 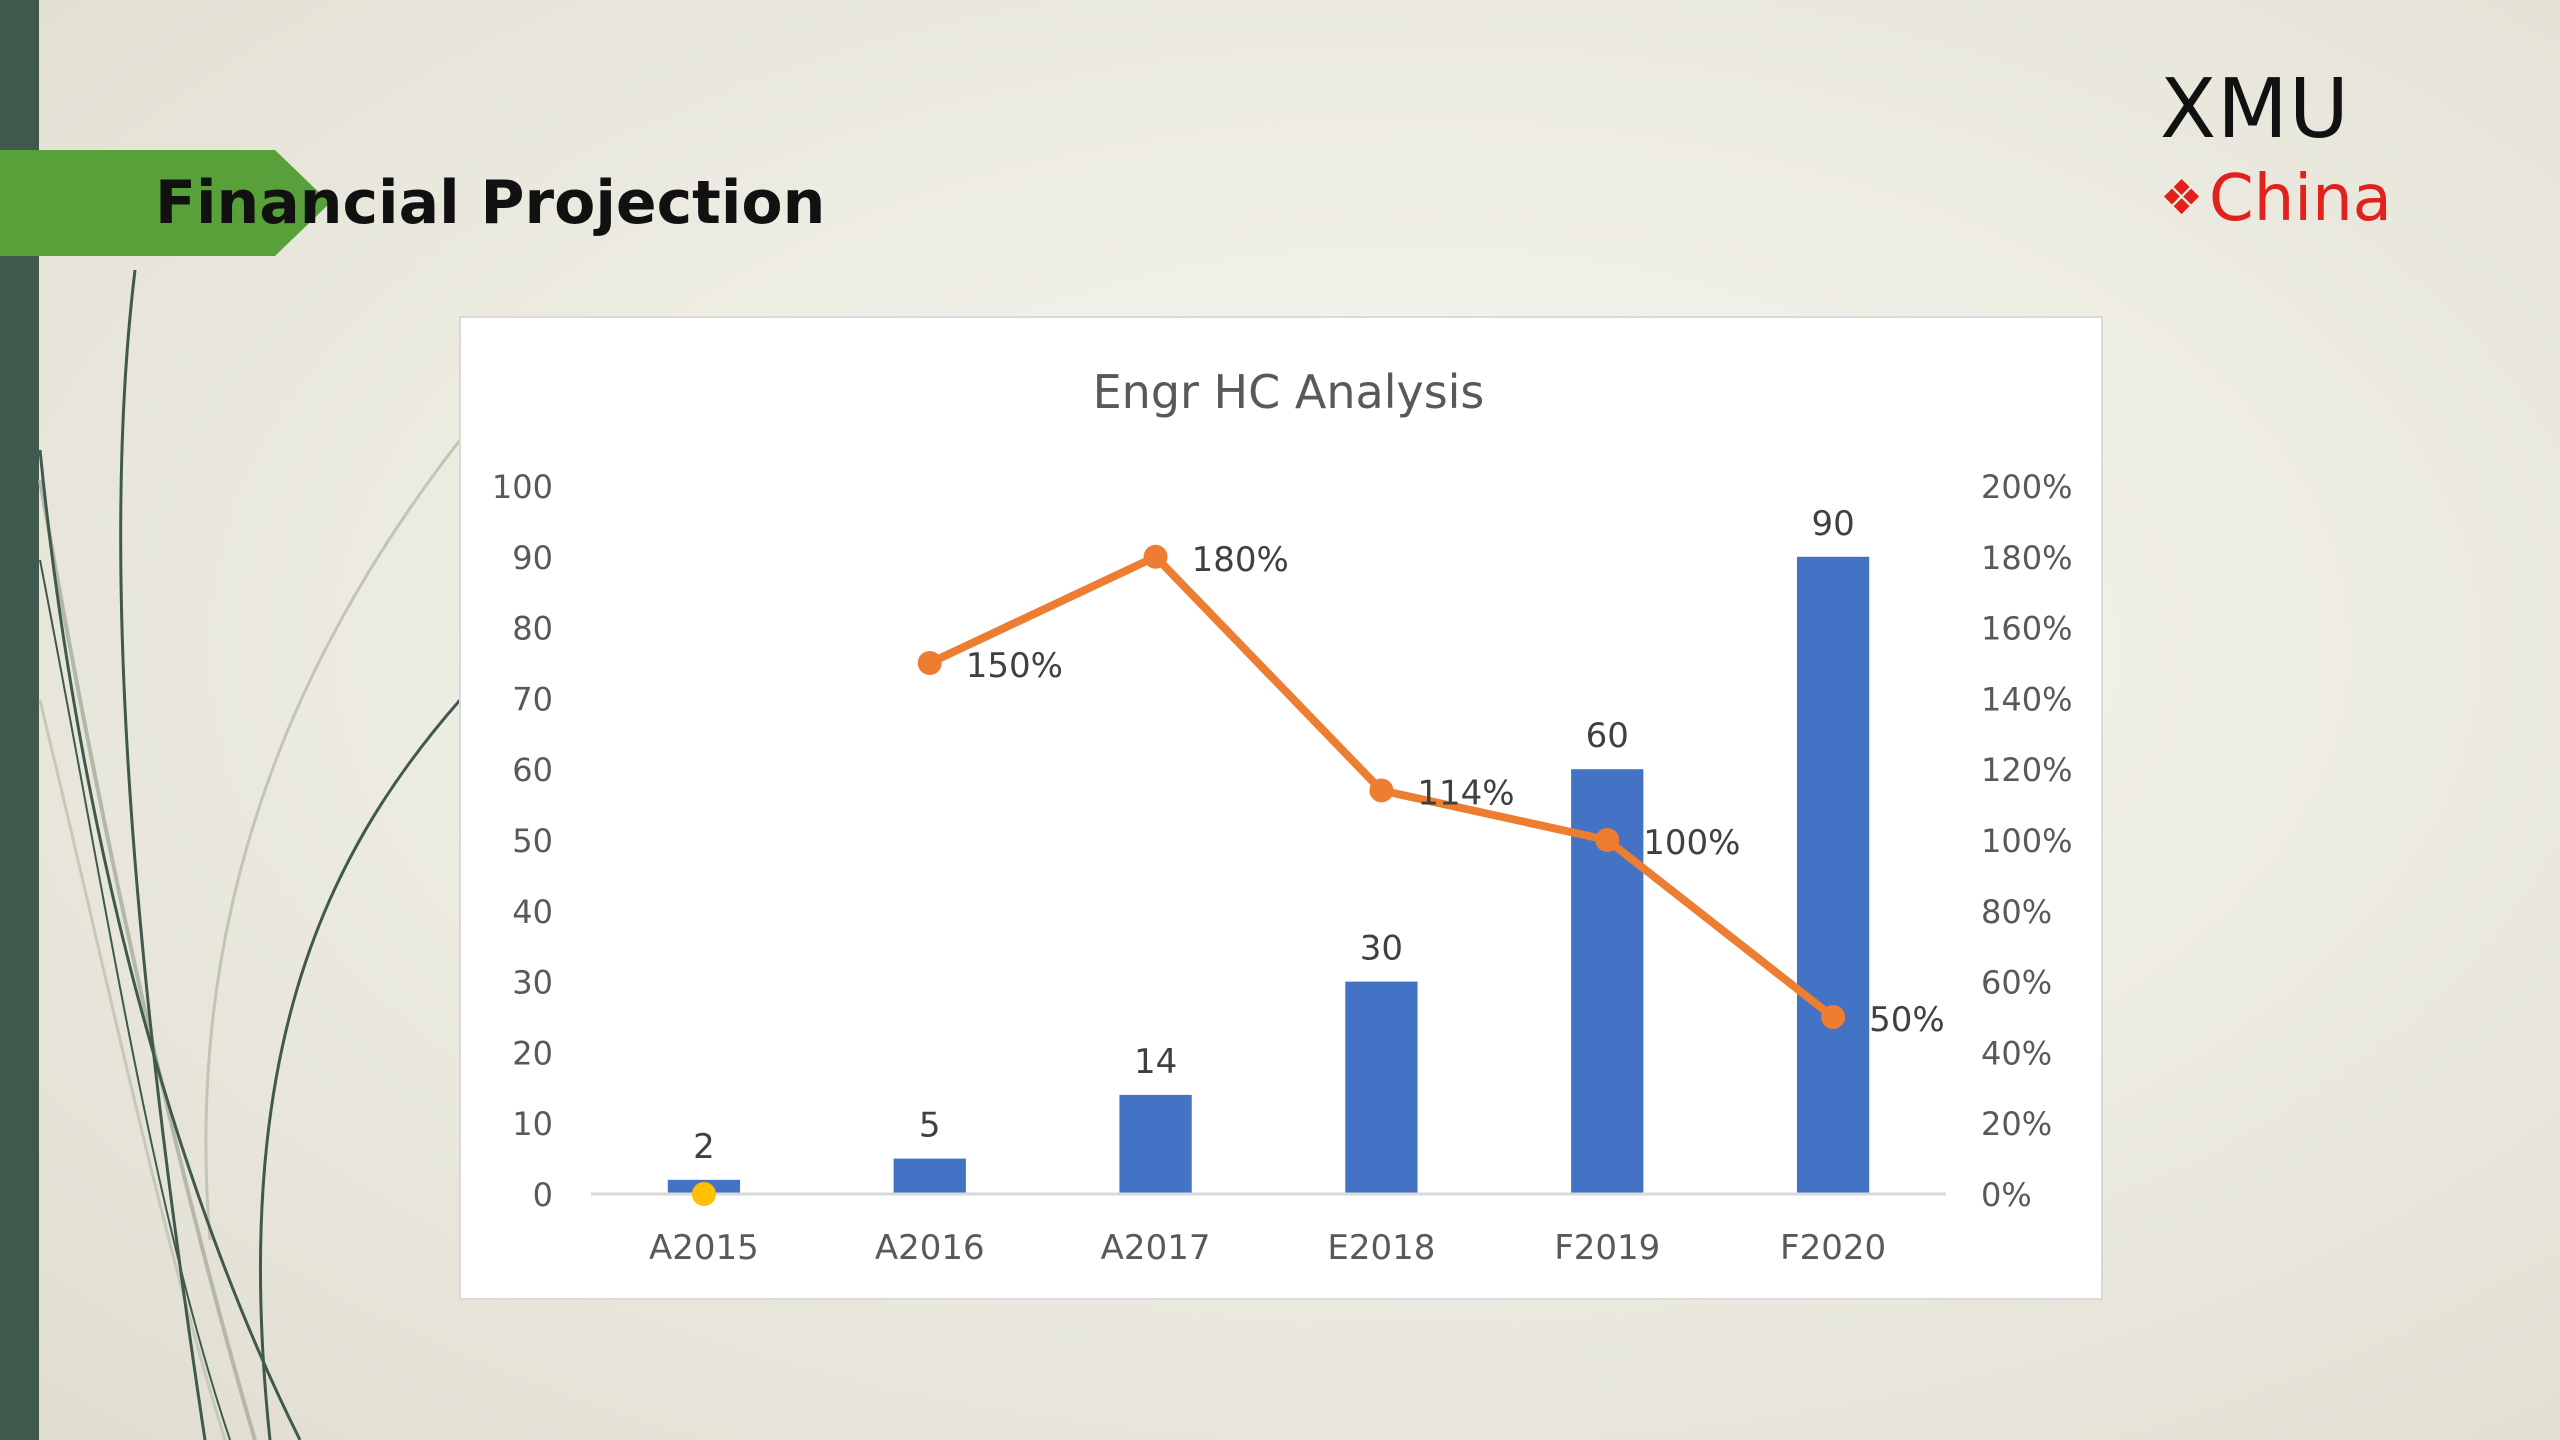 What do you see at coordinates (532, 699) in the screenshot?
I see `y-left-tick-label: 70` at bounding box center [532, 699].